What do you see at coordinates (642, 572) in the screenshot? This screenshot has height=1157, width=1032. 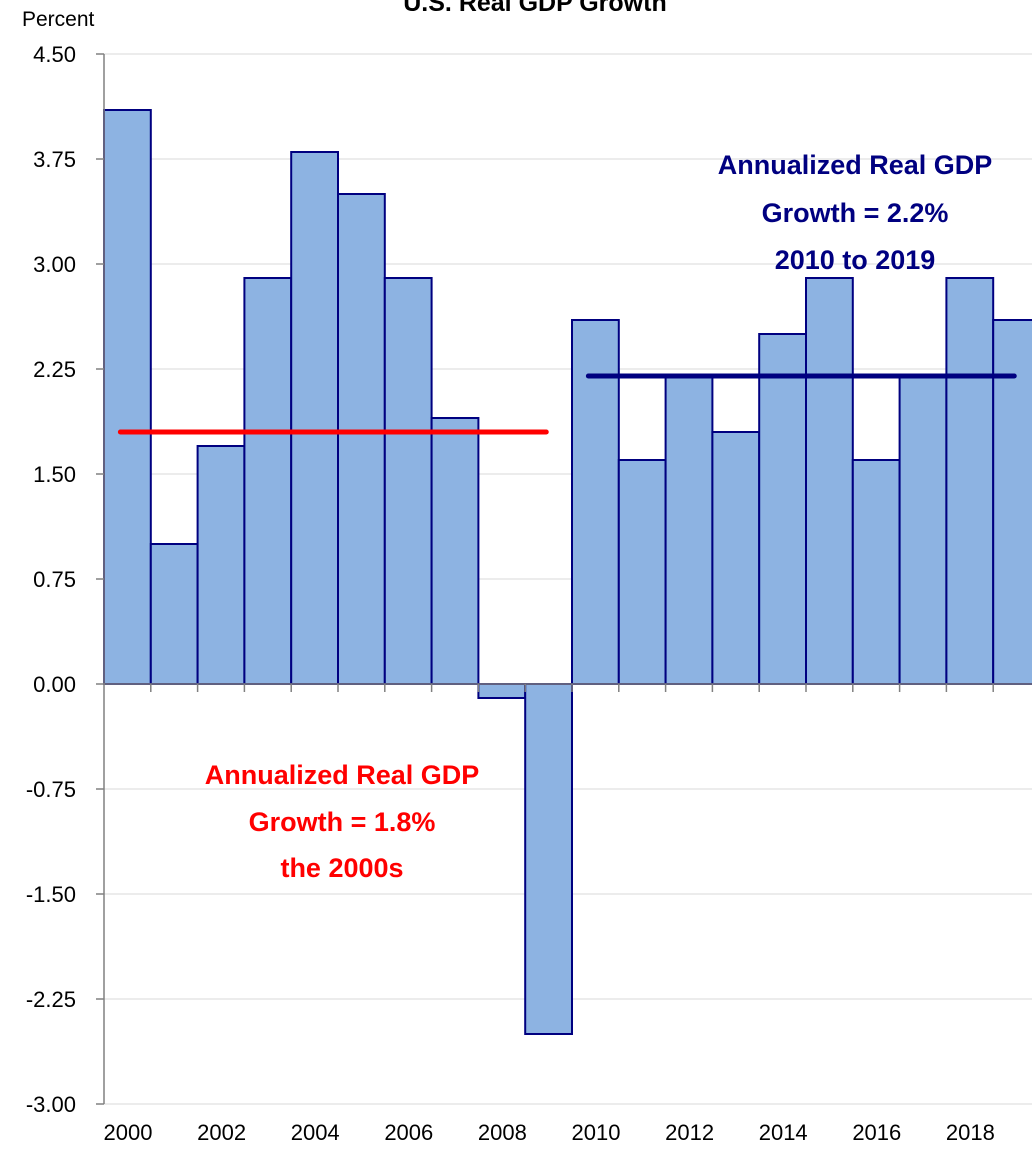 I see `bar-2011` at bounding box center [642, 572].